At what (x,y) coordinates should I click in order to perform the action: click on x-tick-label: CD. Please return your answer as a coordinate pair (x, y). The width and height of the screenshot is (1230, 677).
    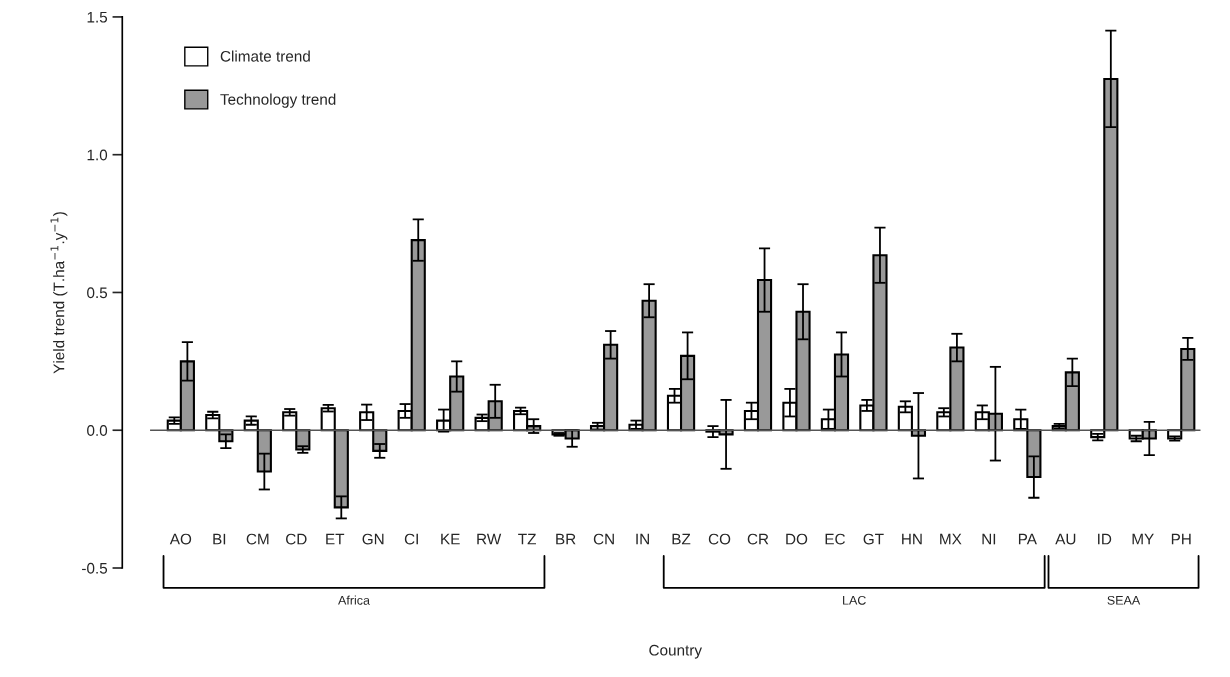
    Looking at the image, I should click on (296, 539).